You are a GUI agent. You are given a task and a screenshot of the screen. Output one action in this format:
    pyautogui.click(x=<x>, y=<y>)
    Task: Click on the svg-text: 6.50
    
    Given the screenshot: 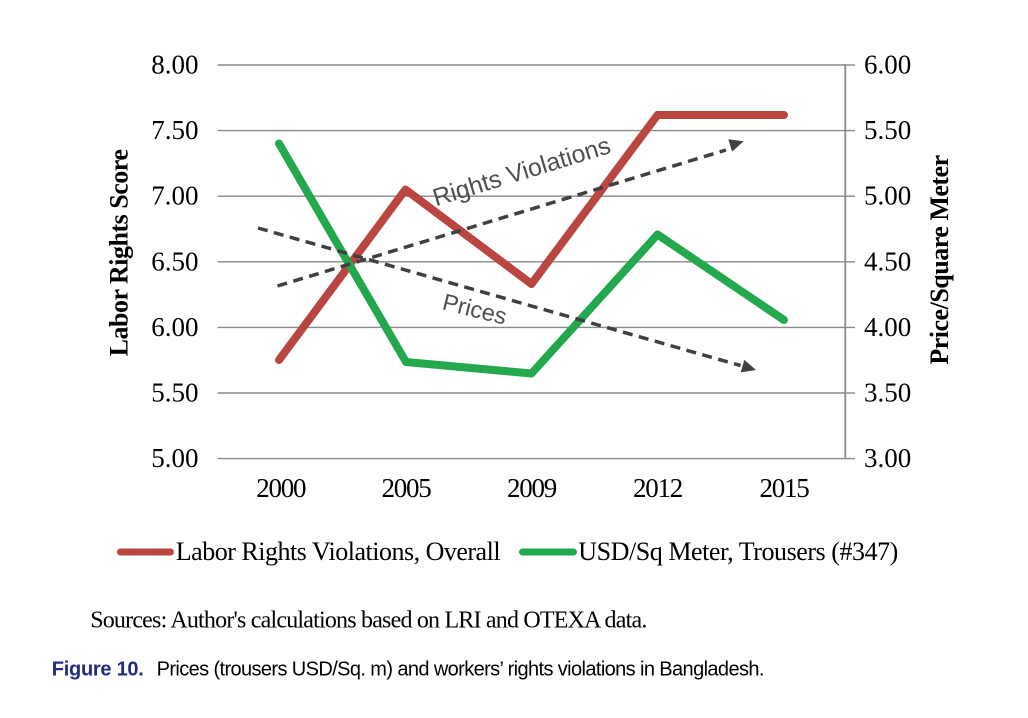 What is the action you would take?
    pyautogui.click(x=174, y=261)
    